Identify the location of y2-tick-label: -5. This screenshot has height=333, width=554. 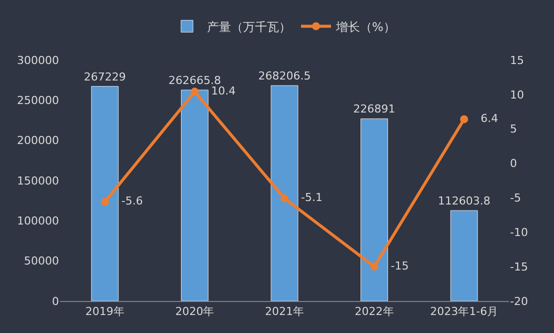
(515, 198).